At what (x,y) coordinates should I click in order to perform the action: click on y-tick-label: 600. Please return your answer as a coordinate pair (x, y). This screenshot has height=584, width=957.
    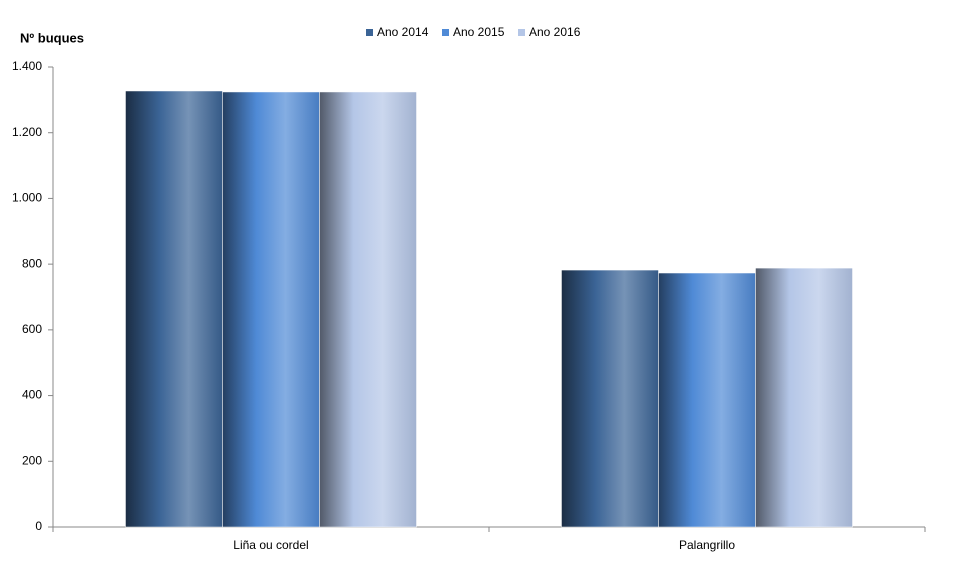
    Looking at the image, I should click on (32, 329).